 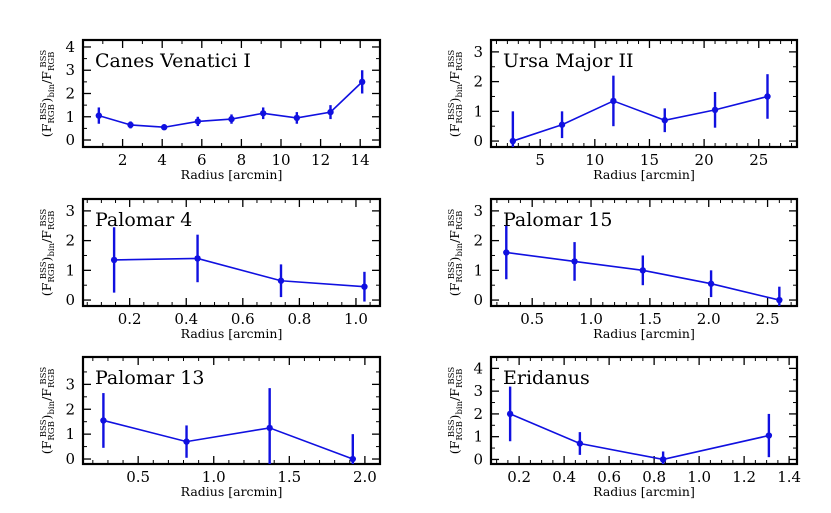 What do you see at coordinates (70, 47) in the screenshot?
I see `y-tick-label: 4` at bounding box center [70, 47].